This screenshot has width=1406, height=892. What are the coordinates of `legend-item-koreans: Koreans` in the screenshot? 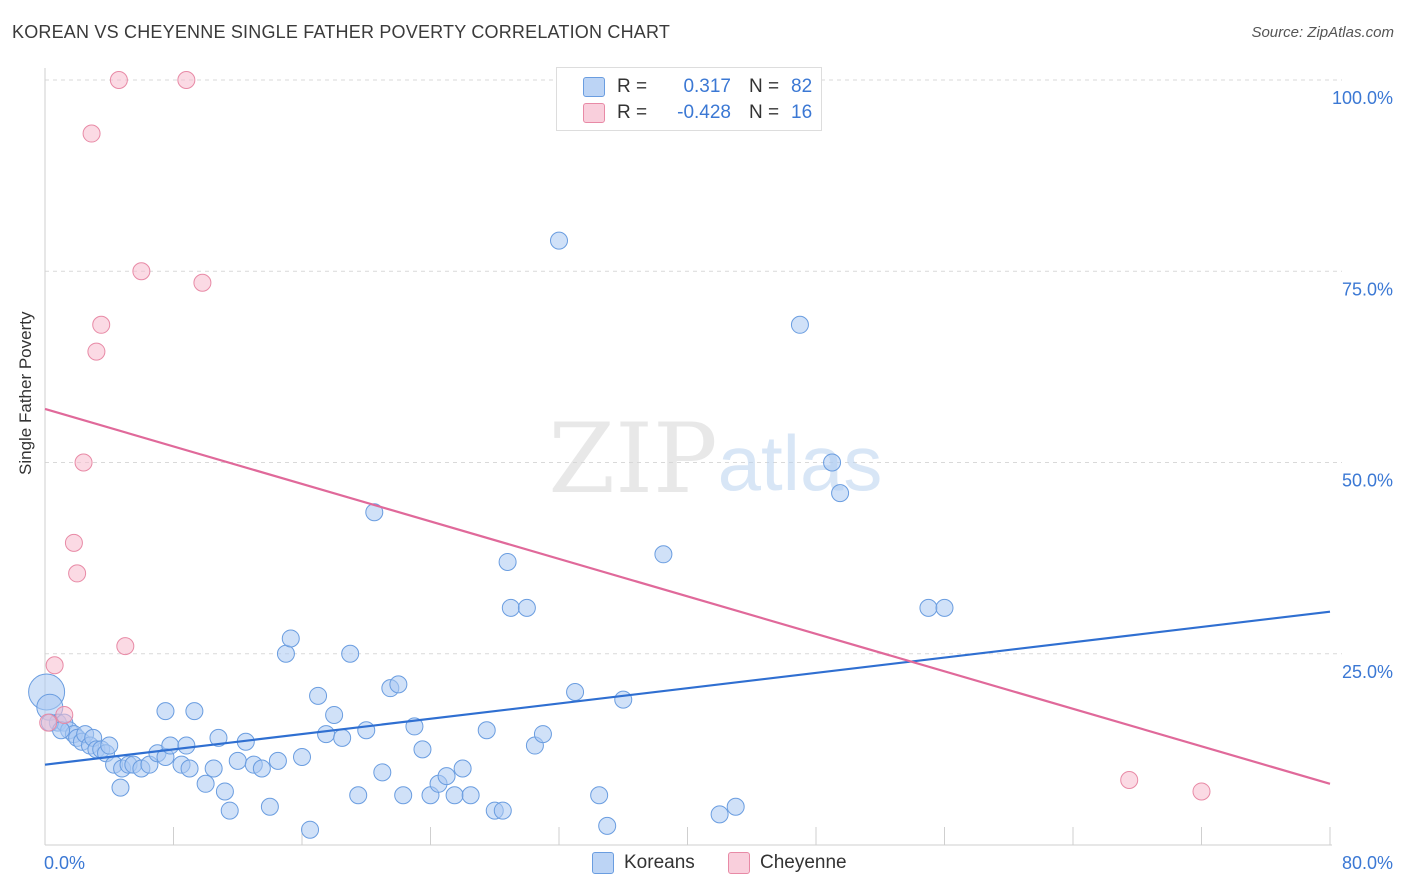 It's located at (643, 863).